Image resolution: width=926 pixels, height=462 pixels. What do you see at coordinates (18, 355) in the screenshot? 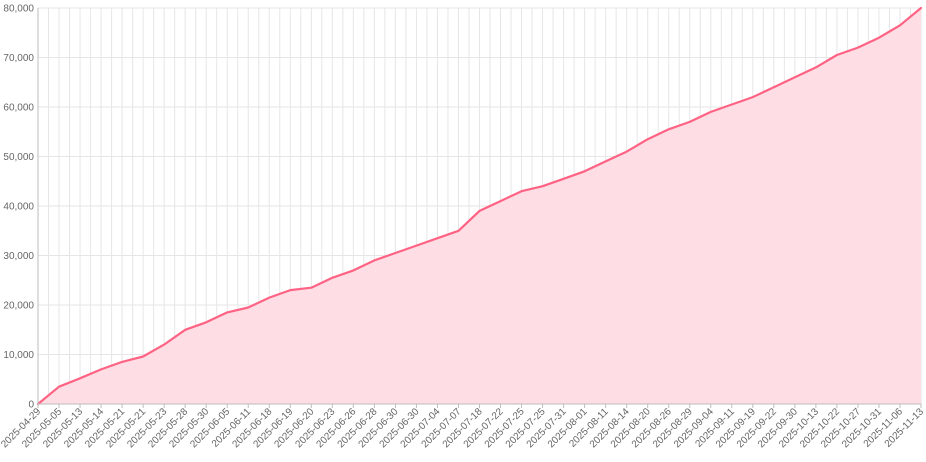
I see `y-tick-label: 10,000` at bounding box center [18, 355].